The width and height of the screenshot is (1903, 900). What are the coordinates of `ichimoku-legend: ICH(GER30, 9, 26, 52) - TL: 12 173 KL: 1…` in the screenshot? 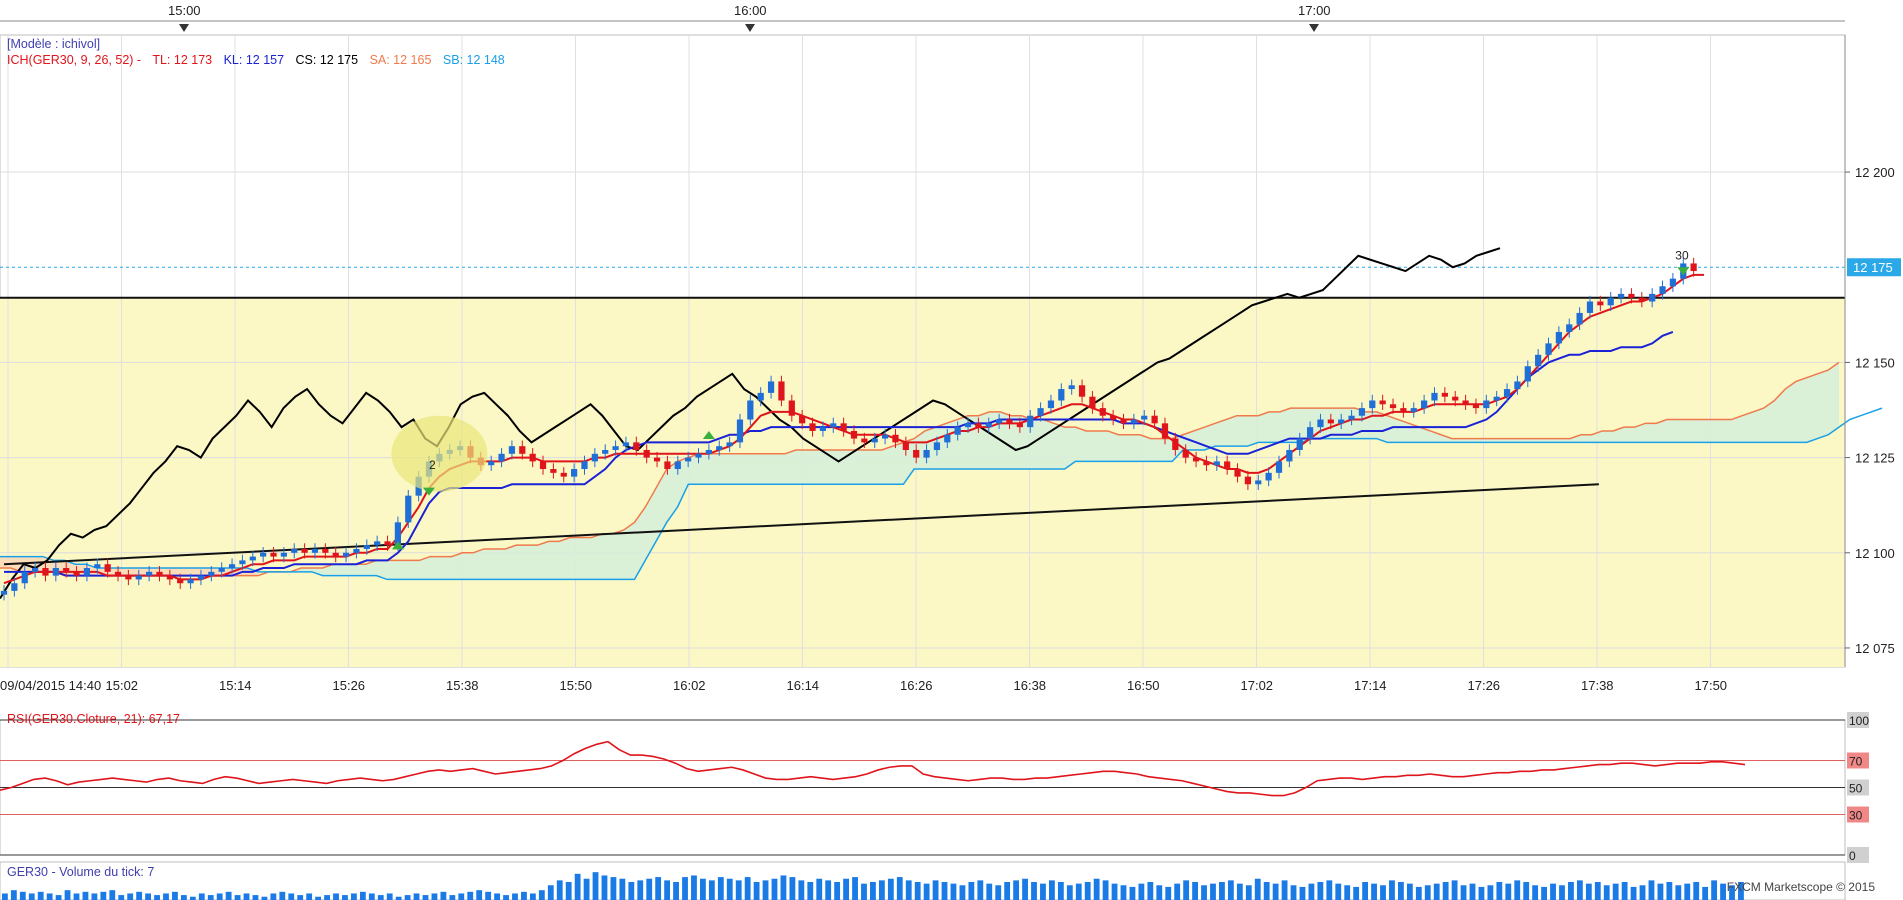 It's located at (260, 60).